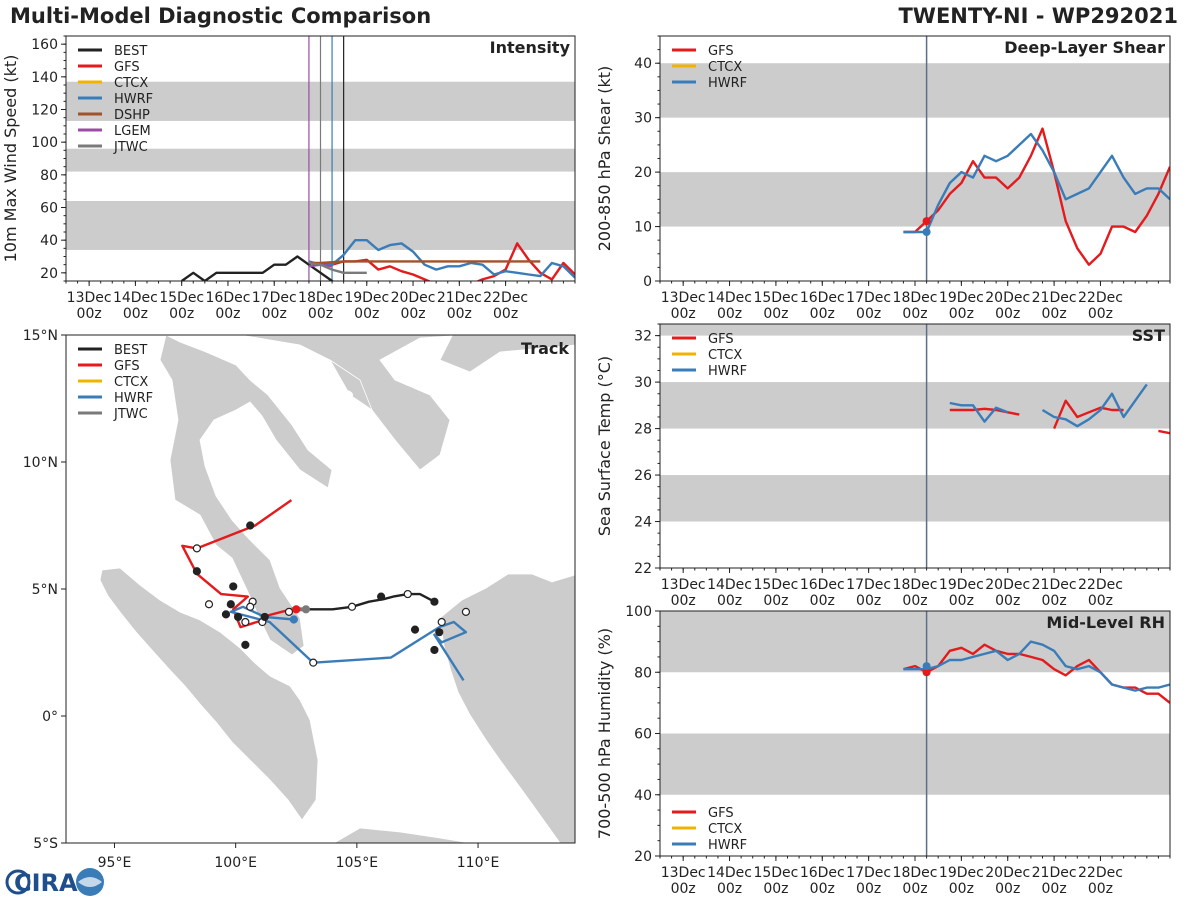 The image size is (1200, 900). Describe the element at coordinates (132, 131) in the screenshot. I see `legend-label-lgem: LGEM` at that location.